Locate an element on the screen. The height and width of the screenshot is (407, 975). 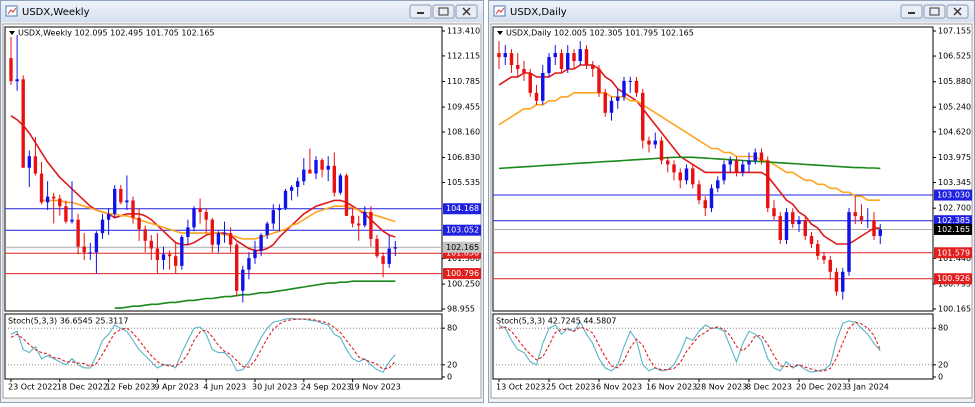
minimize-glyph is located at coordinates (911, 13).